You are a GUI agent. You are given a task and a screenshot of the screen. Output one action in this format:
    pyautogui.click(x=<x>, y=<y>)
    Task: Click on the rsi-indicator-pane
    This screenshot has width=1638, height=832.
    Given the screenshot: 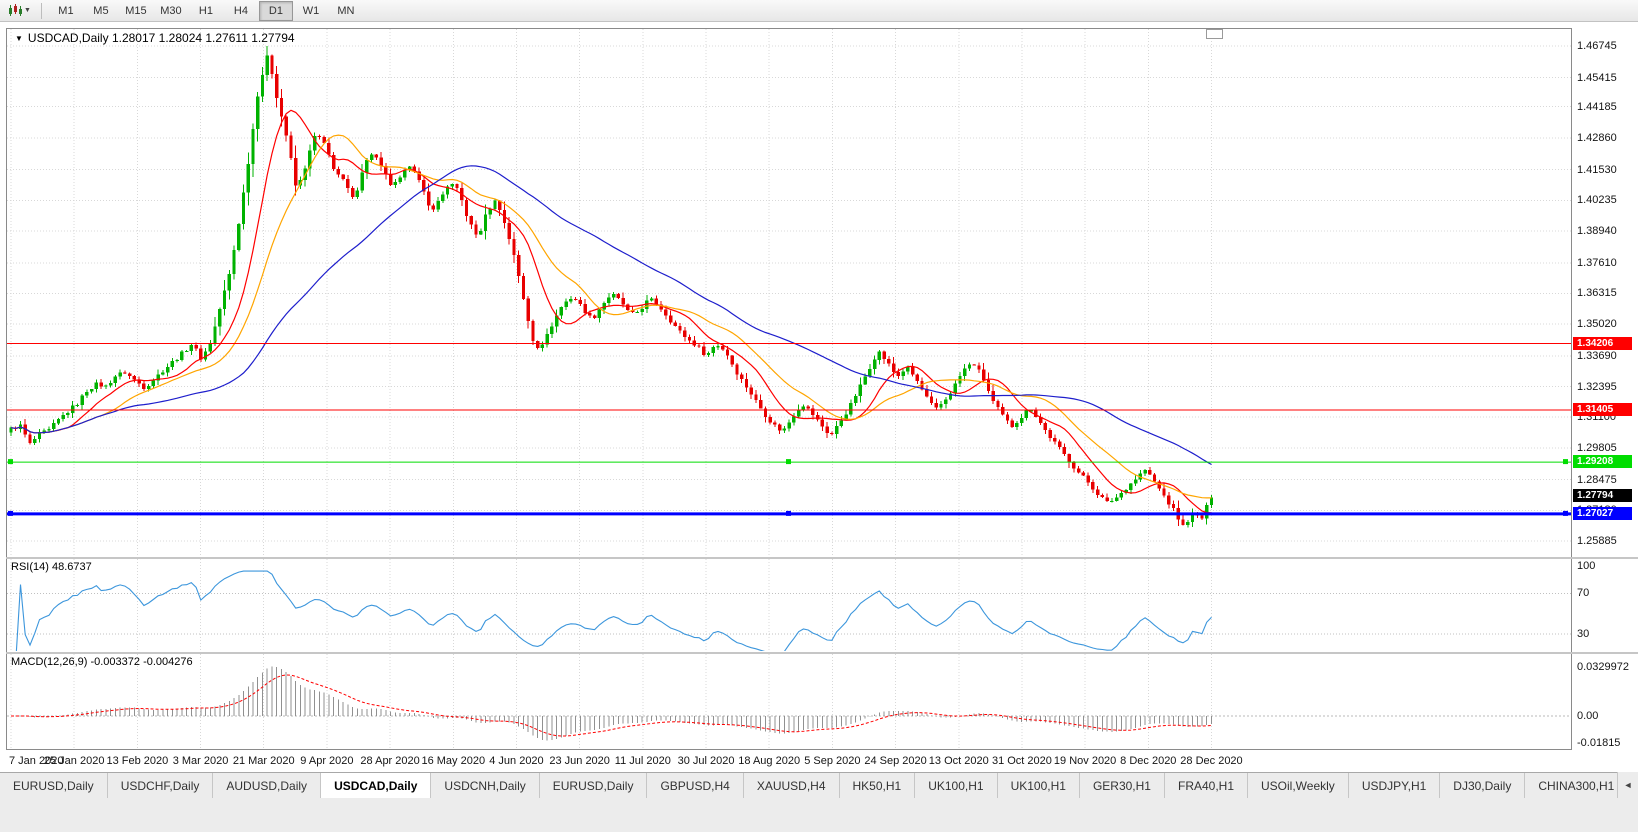 What is the action you would take?
    pyautogui.click(x=789, y=605)
    